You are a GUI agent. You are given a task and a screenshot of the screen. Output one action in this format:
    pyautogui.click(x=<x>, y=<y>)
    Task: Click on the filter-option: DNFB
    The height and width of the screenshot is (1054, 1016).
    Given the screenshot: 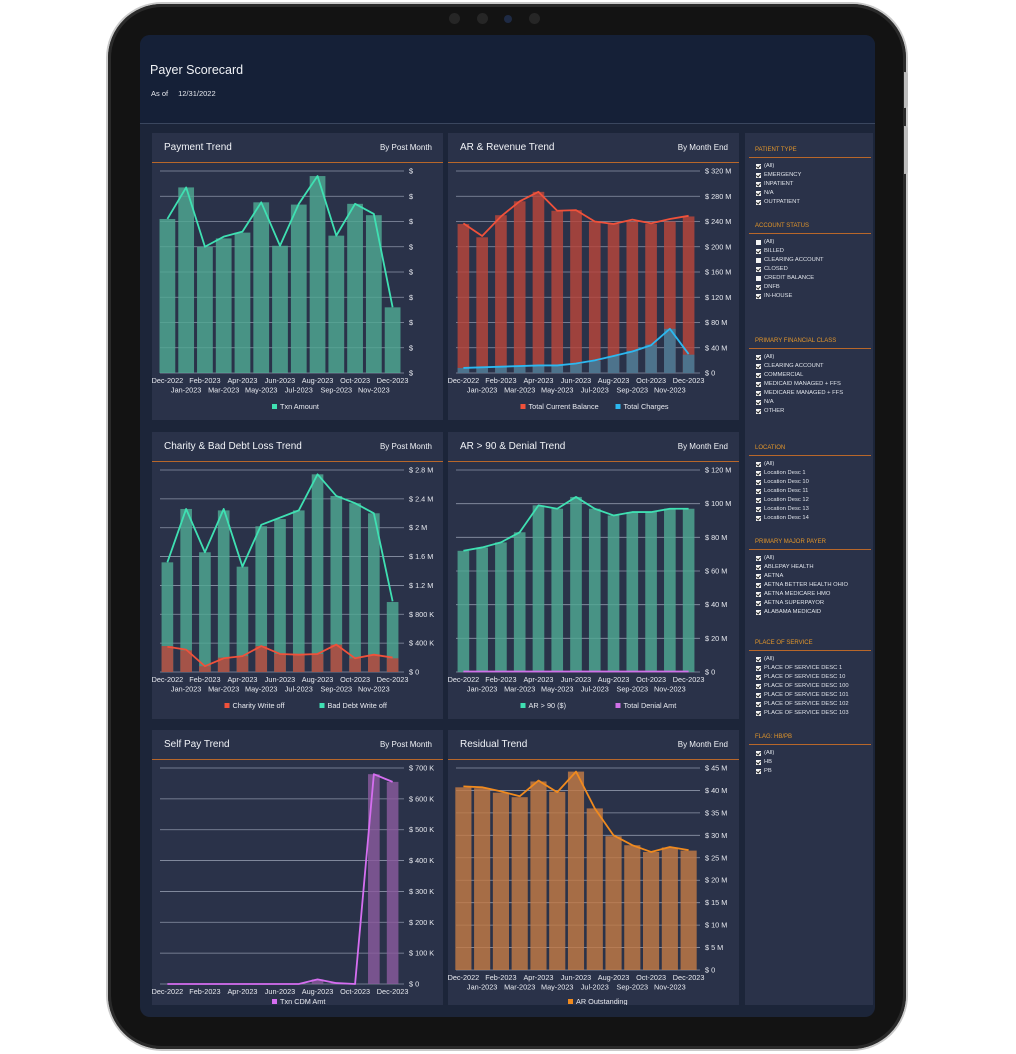 What is the action you would take?
    pyautogui.click(x=814, y=287)
    